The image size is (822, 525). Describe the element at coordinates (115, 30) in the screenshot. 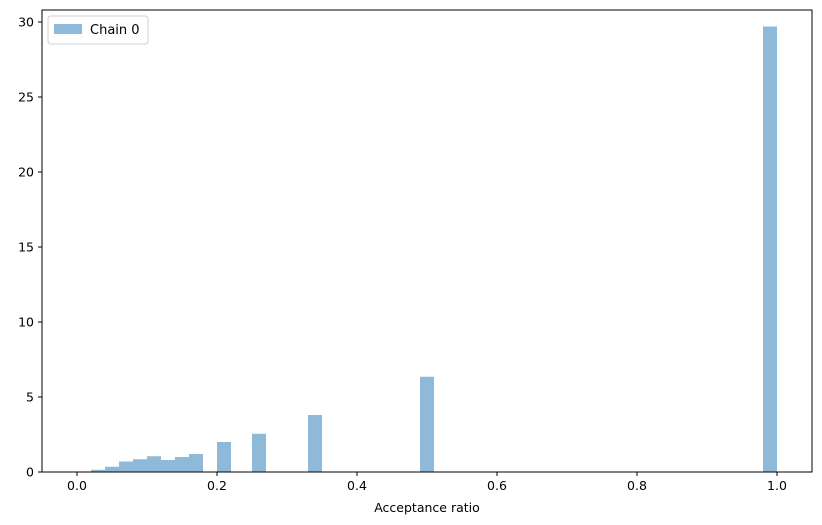

I see `legend-label-chain-0: Chain 0` at that location.